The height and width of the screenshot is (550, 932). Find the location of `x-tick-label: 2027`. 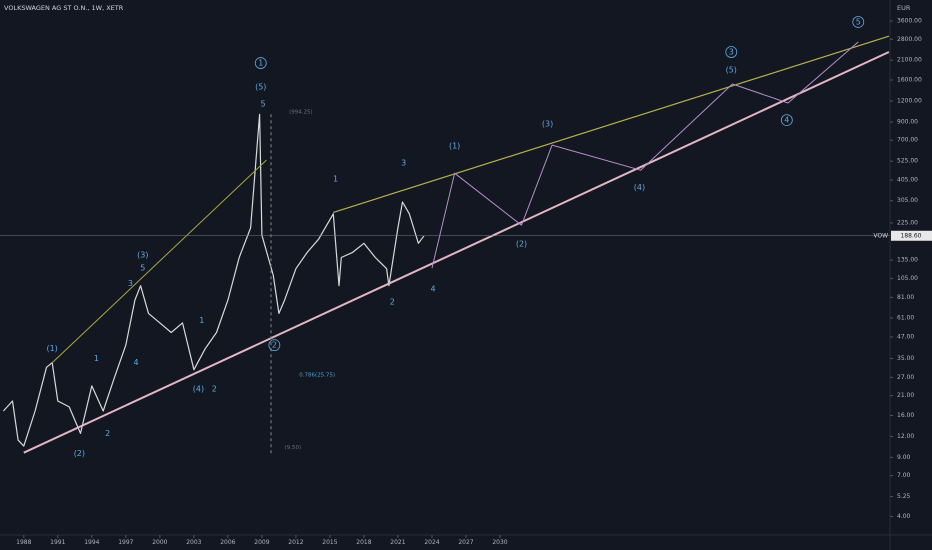

x-tick-label: 2027 is located at coordinates (465, 542).